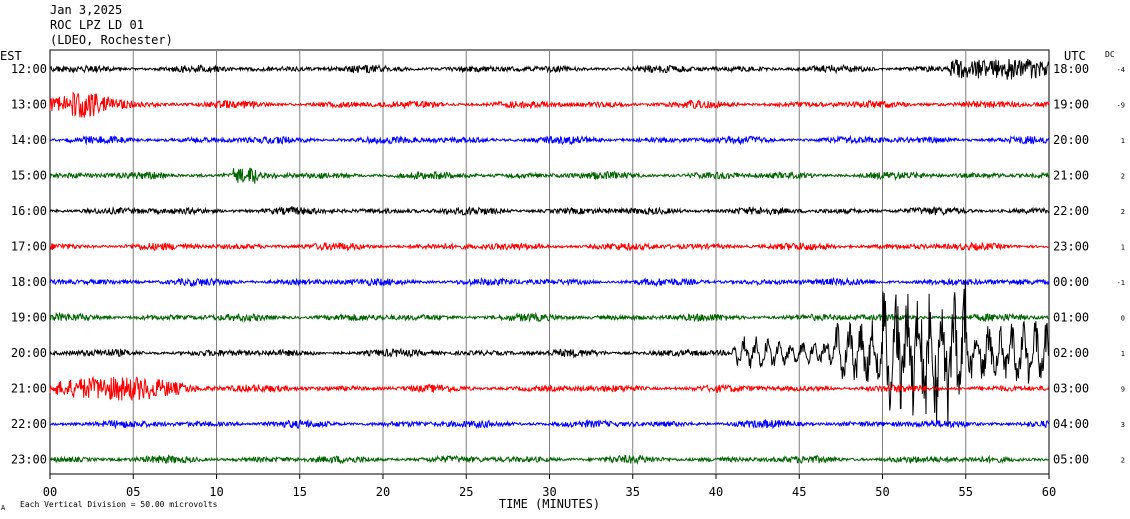  Describe the element at coordinates (1123, 319) in the screenshot. I see `dc-offset-label: 0` at that location.